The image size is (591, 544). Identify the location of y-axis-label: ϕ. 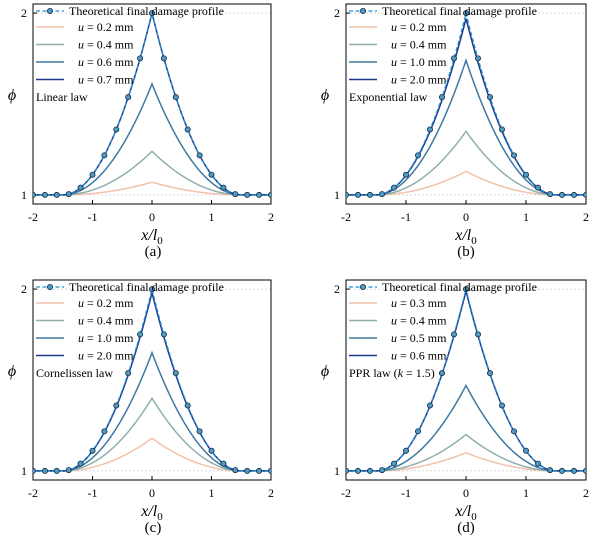
(12, 95).